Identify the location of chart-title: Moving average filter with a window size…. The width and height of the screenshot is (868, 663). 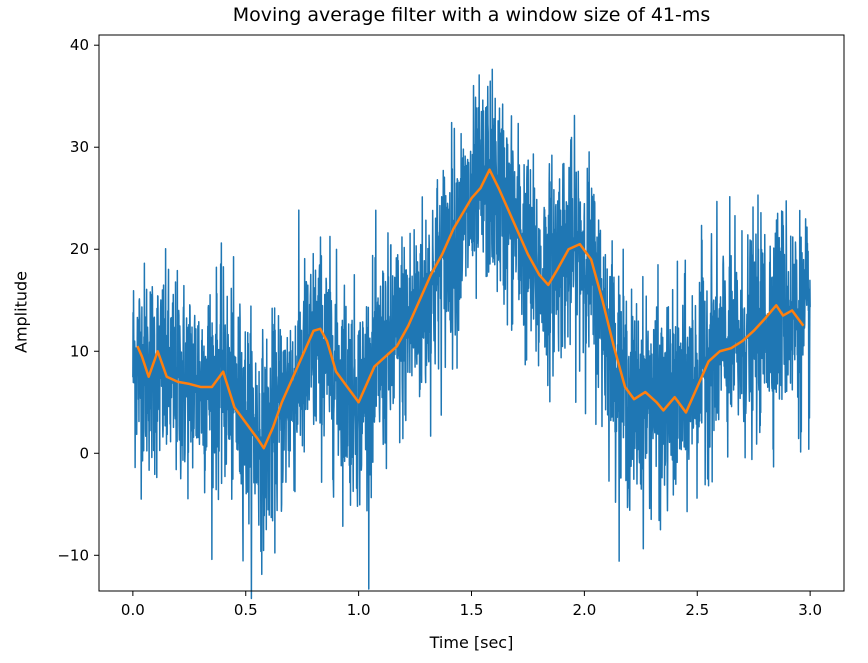
(471, 15).